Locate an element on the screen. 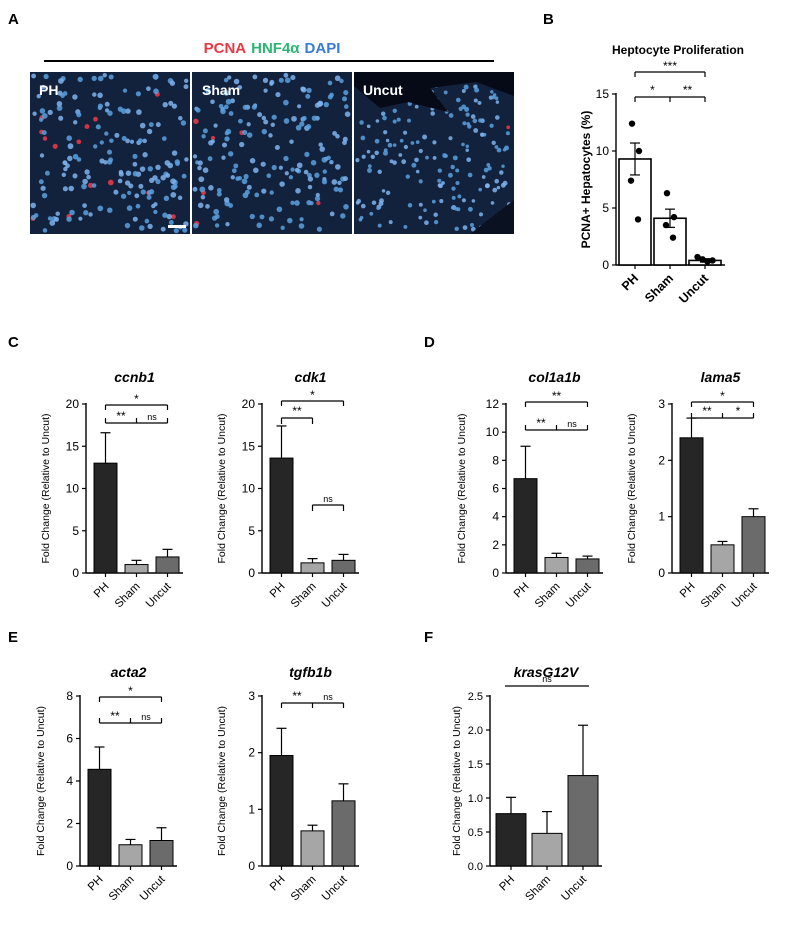 The image size is (788, 926). chart-lama5-y-tick-label: 0 is located at coordinates (661, 573).